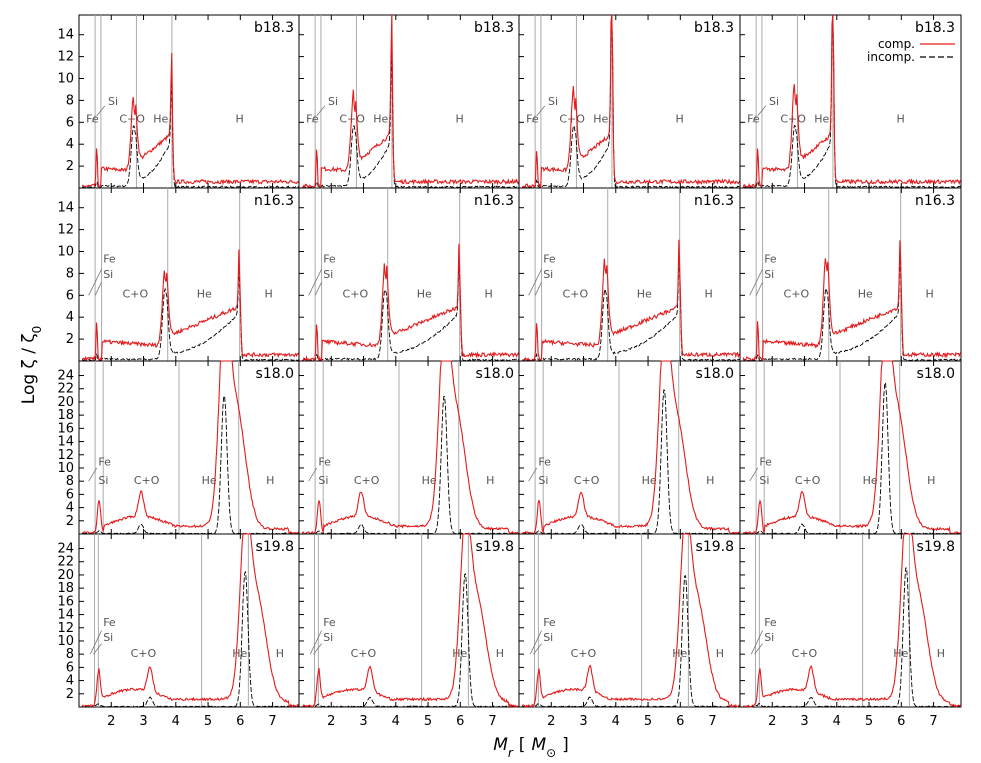 The image size is (981, 763). I want to click on y-axis-title: Log ζ / ζ0, so click(31, 365).